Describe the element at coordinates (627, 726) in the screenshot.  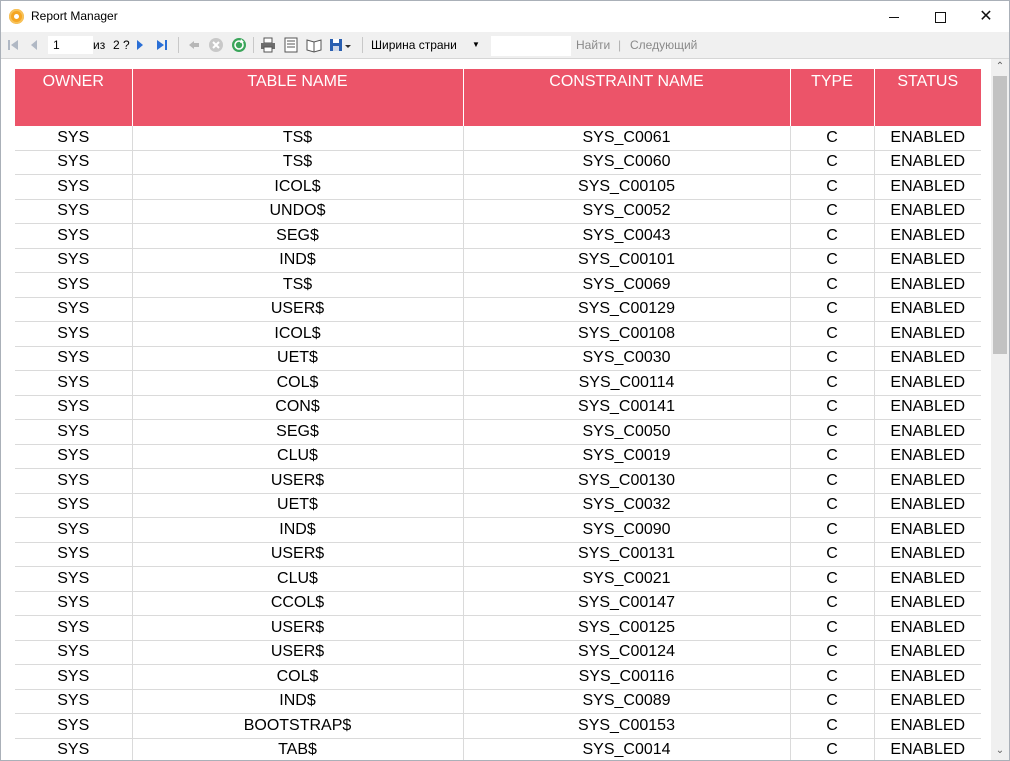
I see `table-cell: SYS_C00153` at that location.